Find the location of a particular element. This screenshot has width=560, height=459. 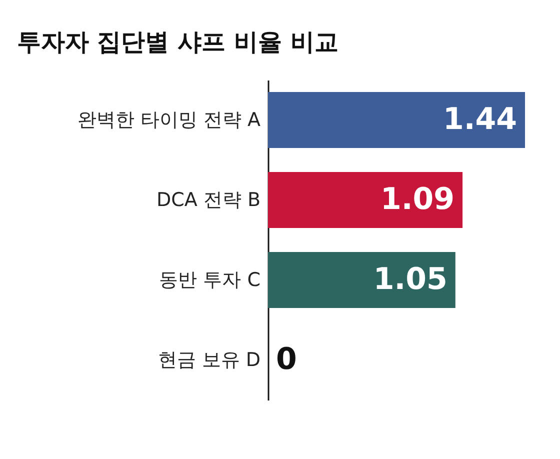

data-label: 1.09 is located at coordinates (417, 199).